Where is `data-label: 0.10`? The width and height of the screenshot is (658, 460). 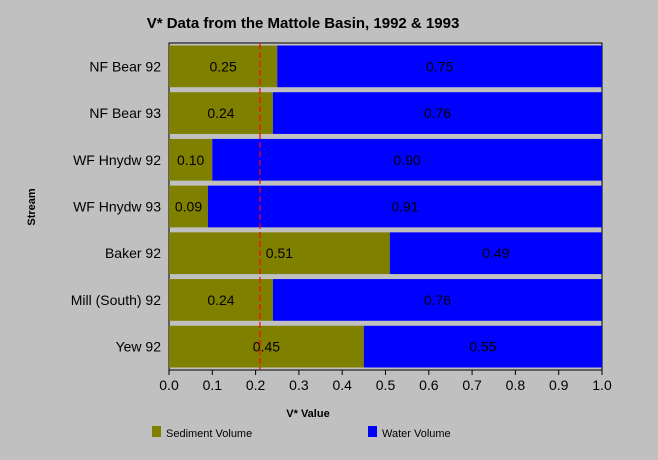 data-label: 0.10 is located at coordinates (190, 160).